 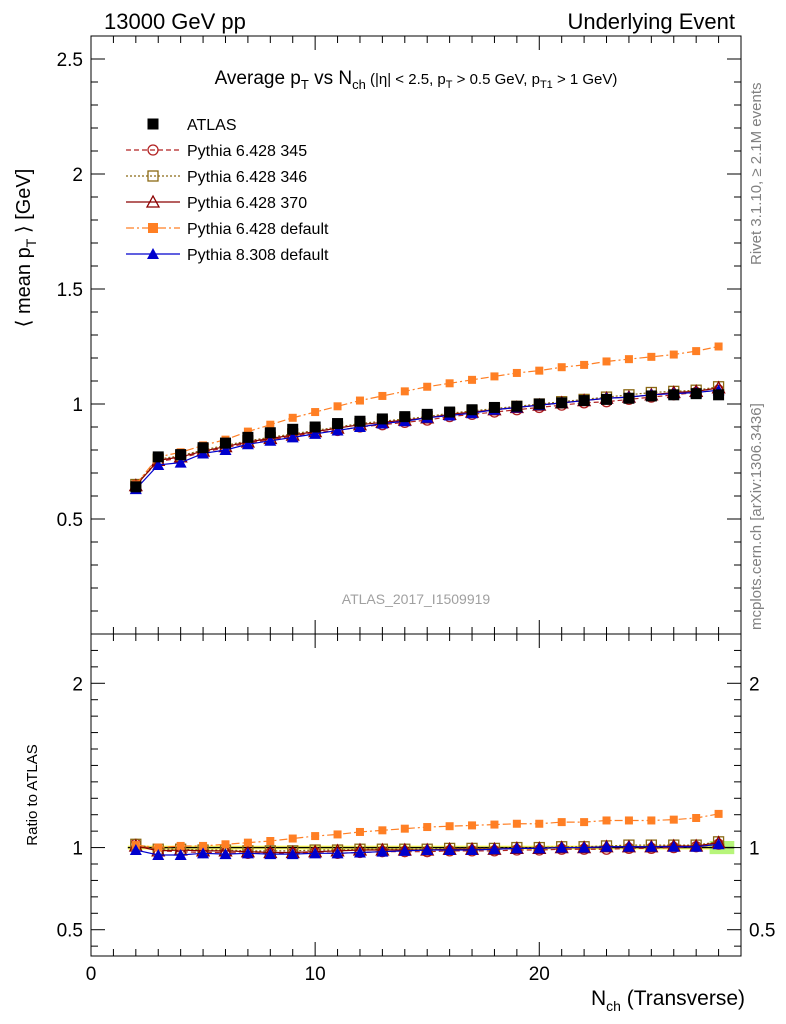 I want to click on ratio-y-axis-label: Ratio to ATLAS, so click(x=32, y=794).